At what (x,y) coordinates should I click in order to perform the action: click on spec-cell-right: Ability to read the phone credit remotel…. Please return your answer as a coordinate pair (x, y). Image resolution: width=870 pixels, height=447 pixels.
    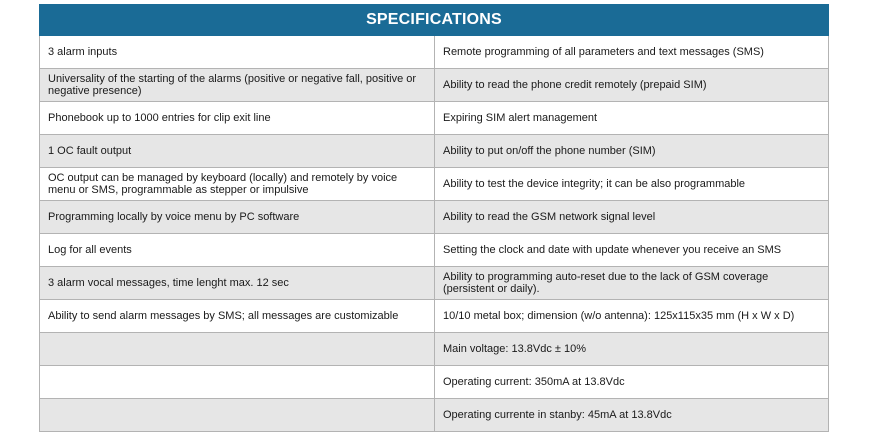
    Looking at the image, I should click on (575, 85).